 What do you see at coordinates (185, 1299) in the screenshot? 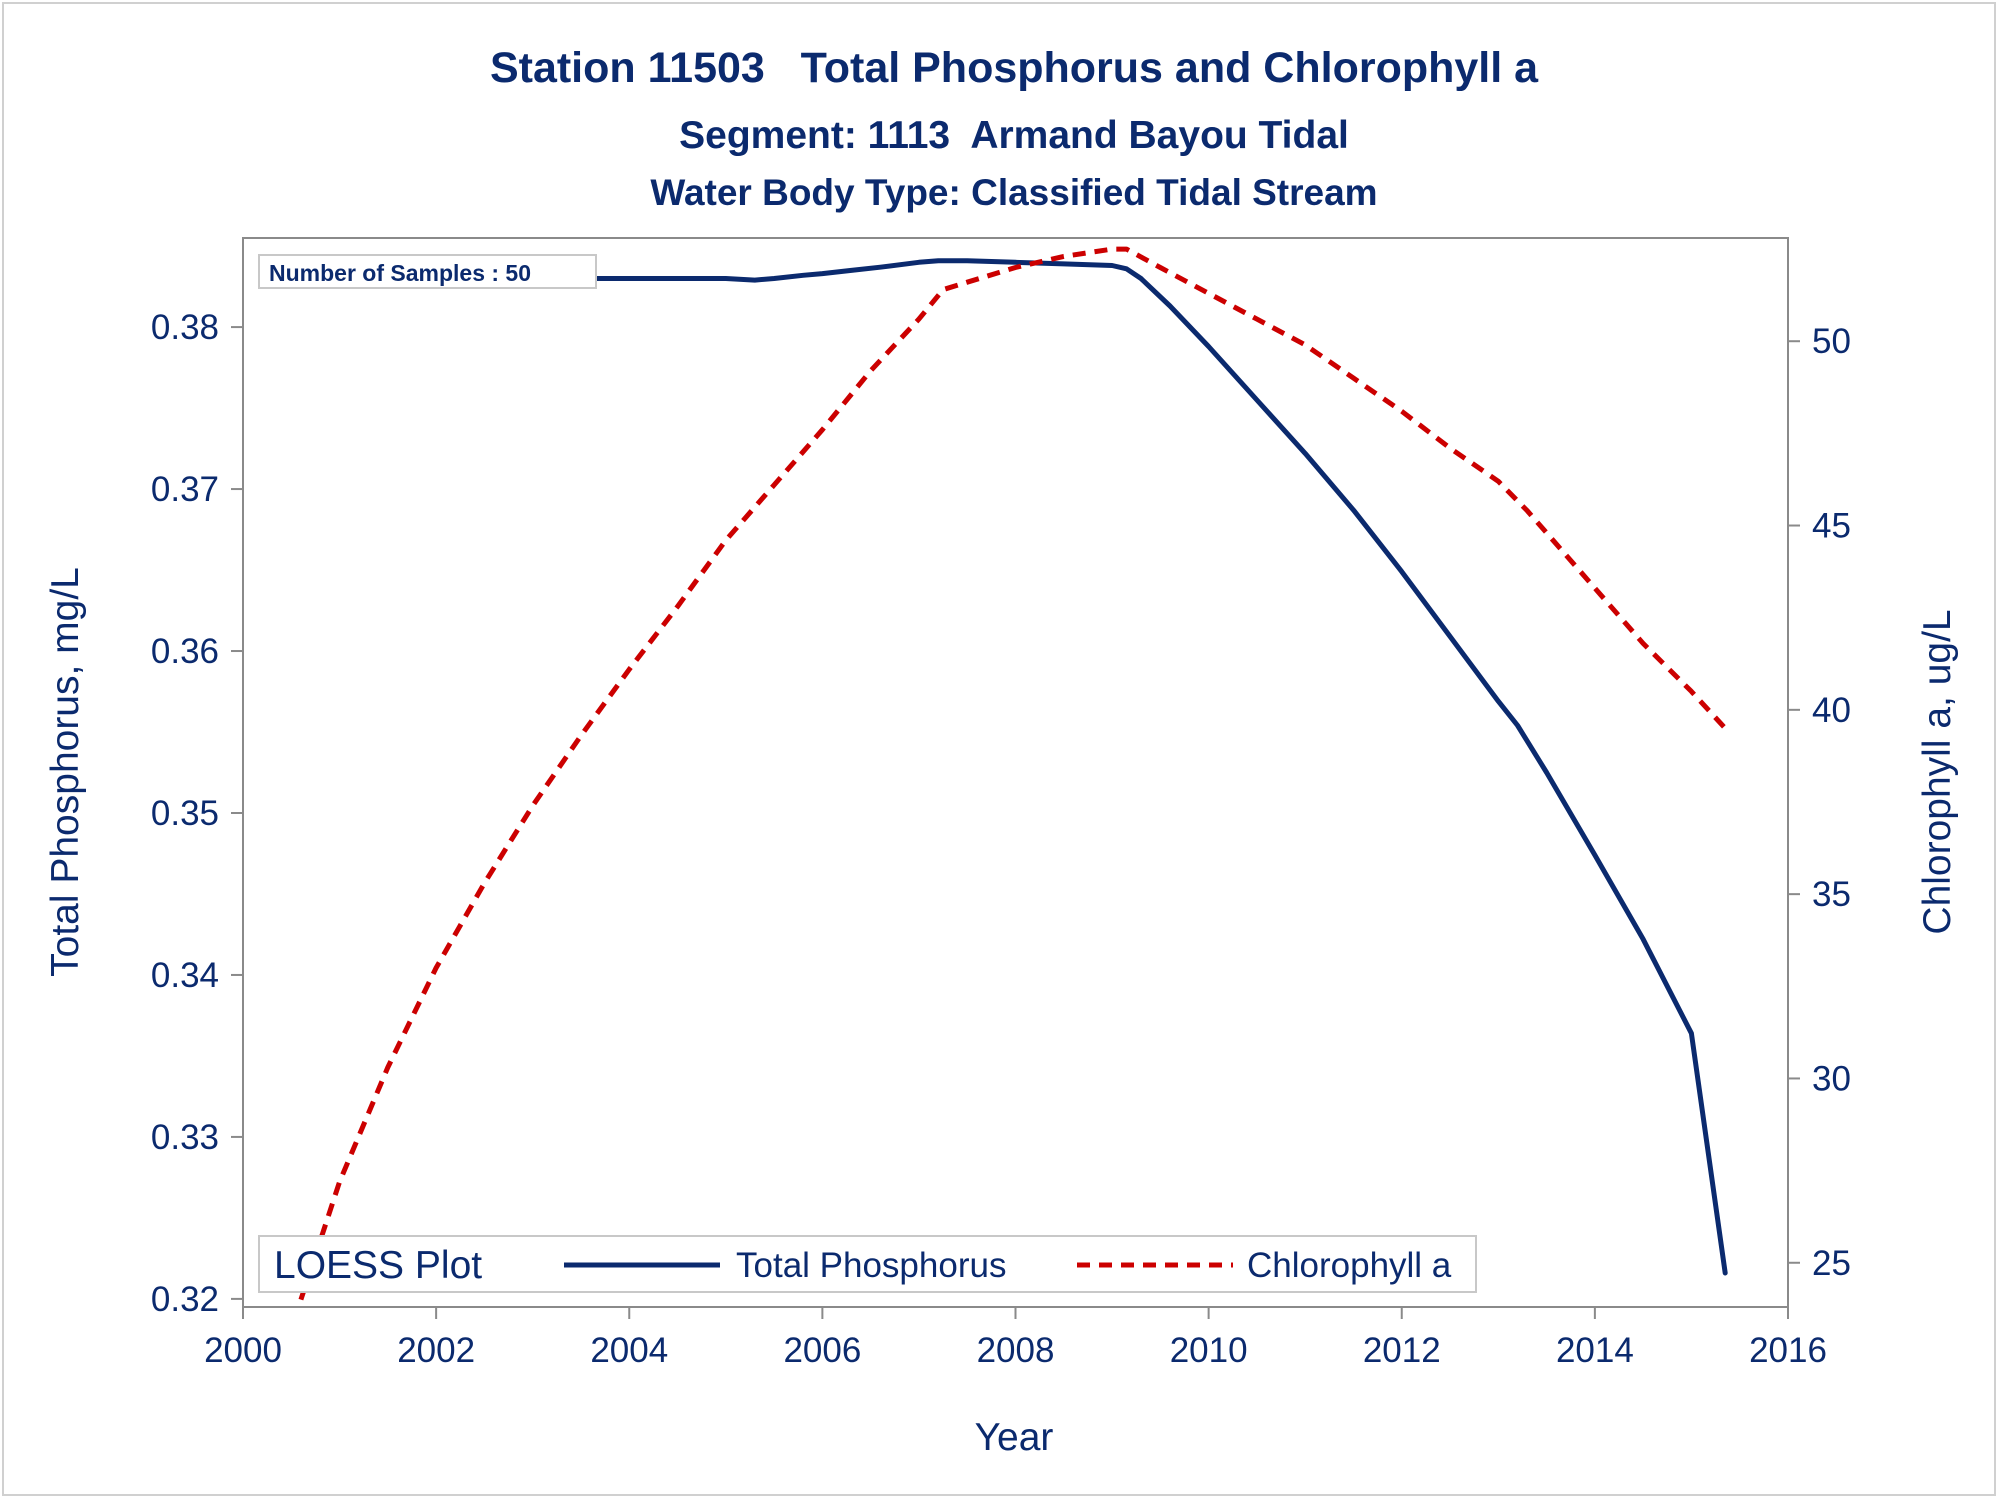
I see `y-tick-label: 0.32` at bounding box center [185, 1299].